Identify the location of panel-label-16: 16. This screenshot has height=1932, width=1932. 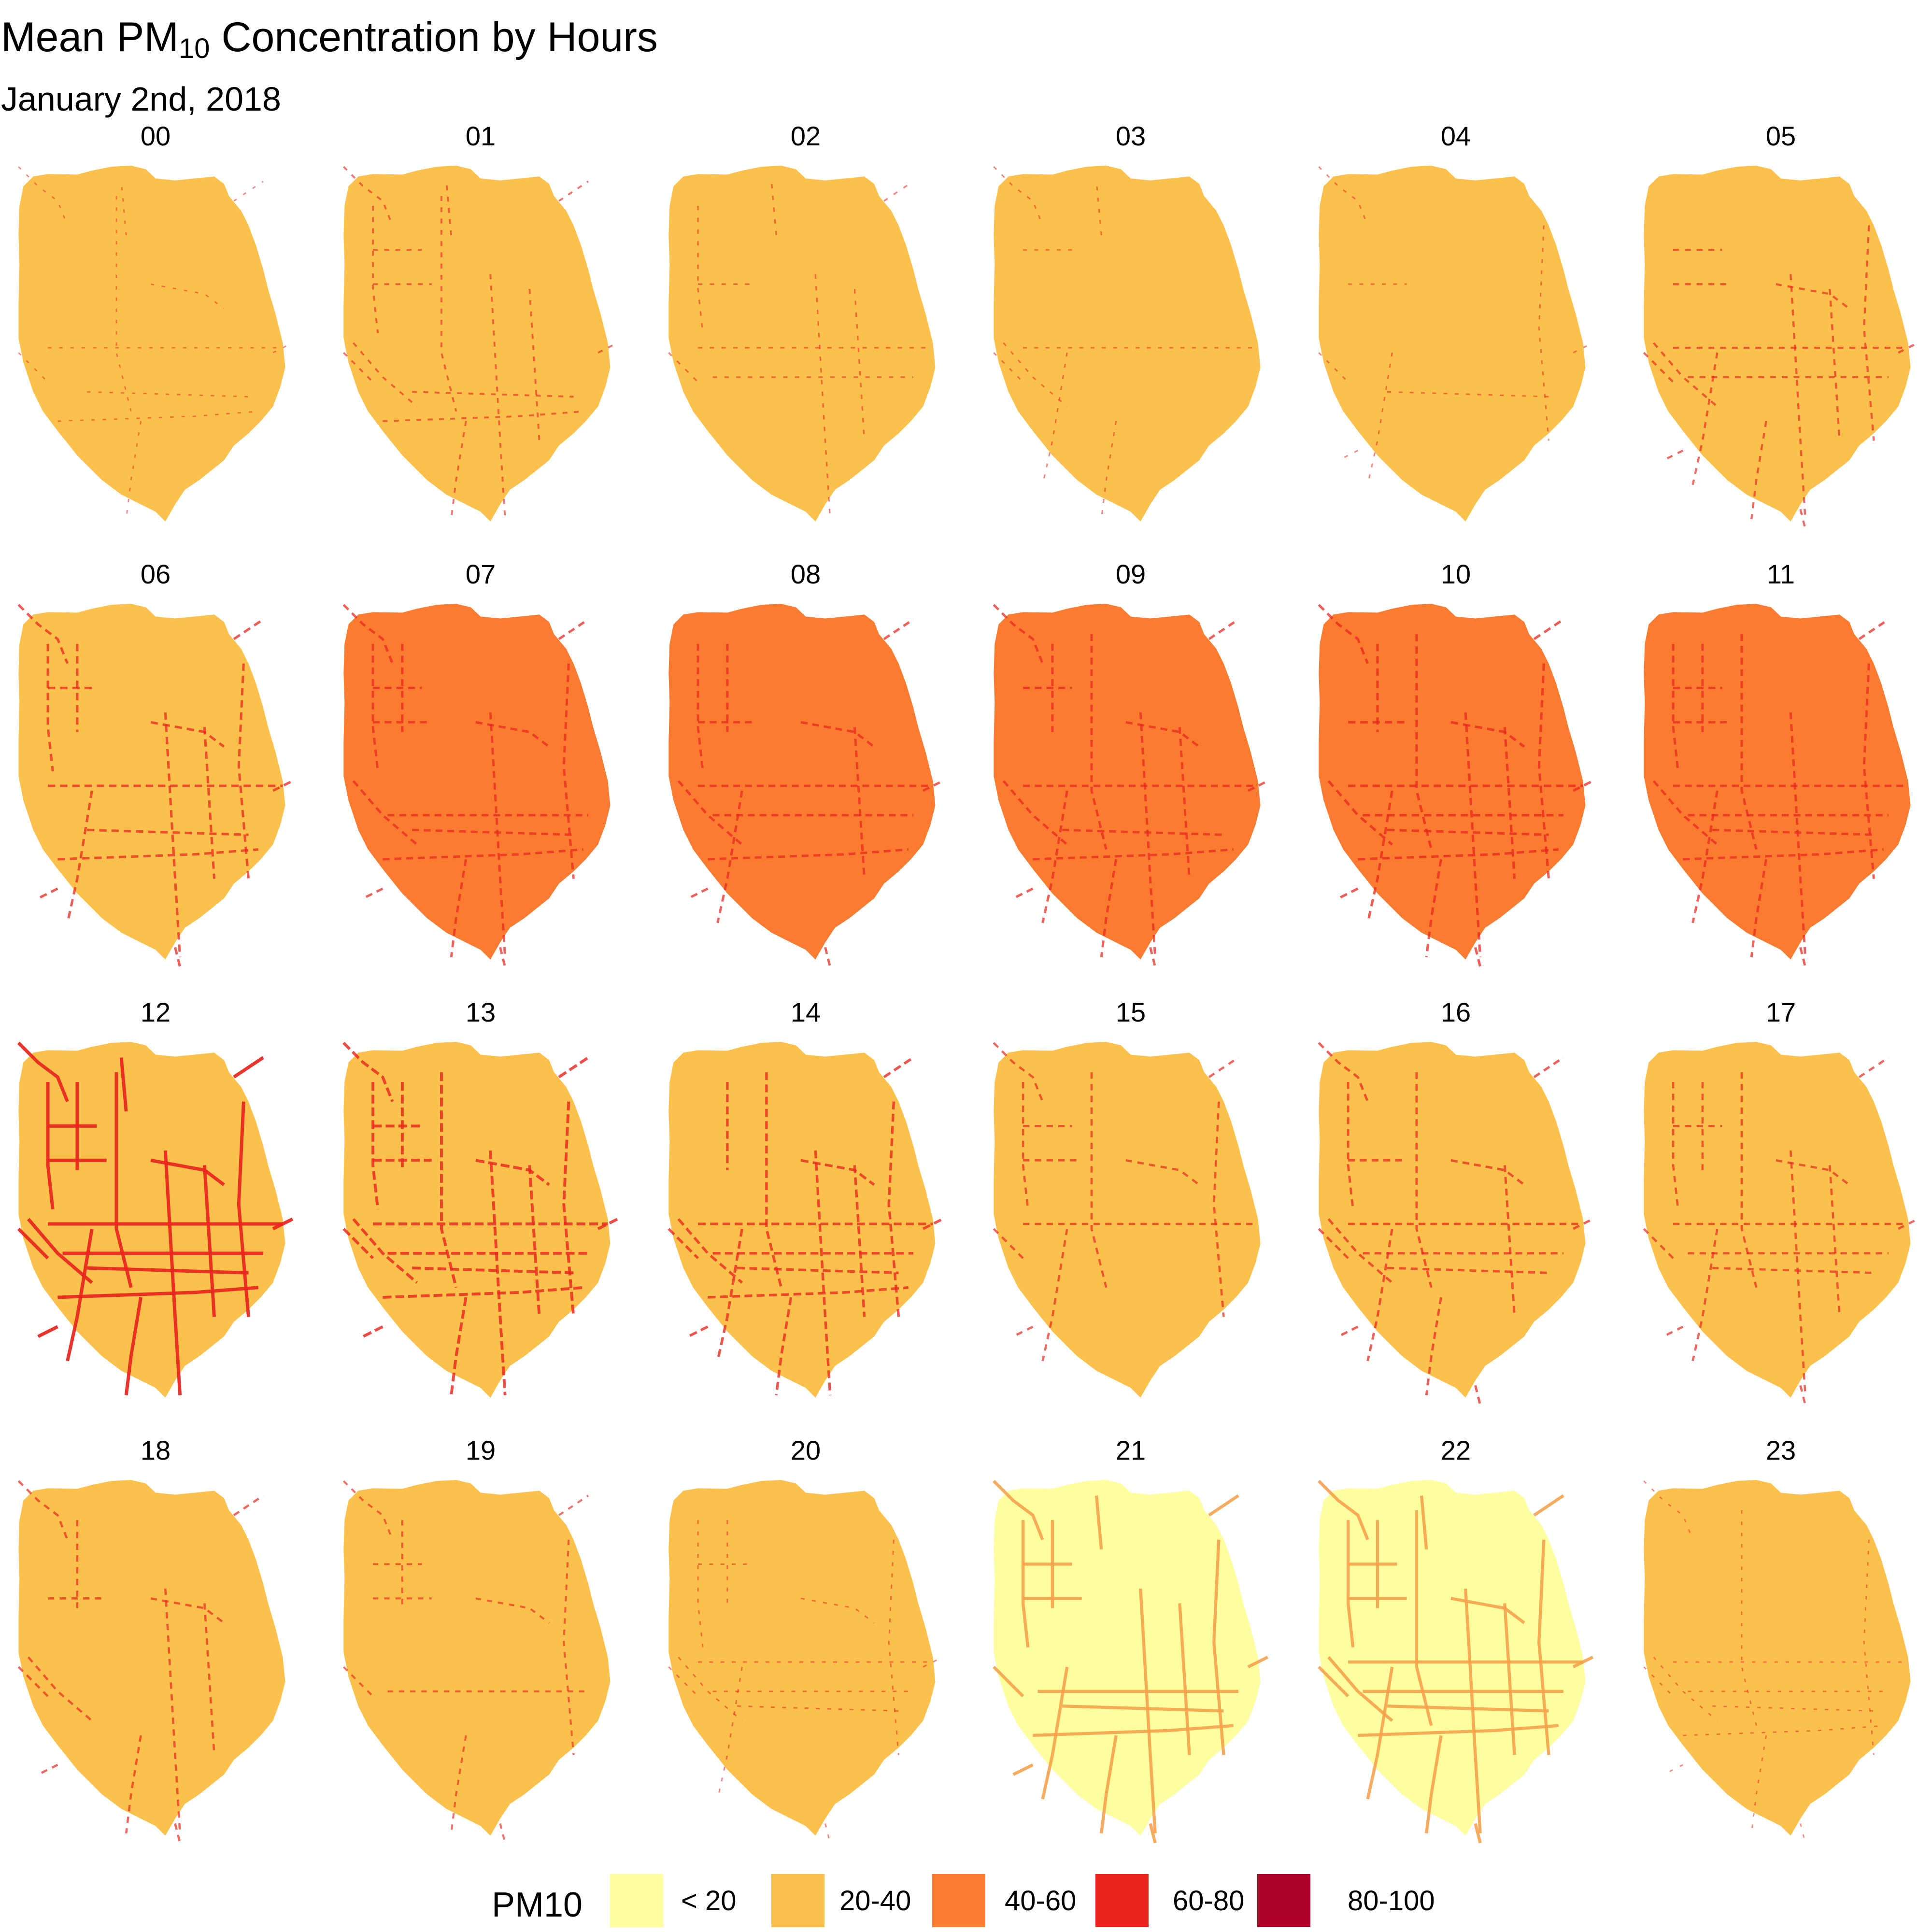
(1455, 1012).